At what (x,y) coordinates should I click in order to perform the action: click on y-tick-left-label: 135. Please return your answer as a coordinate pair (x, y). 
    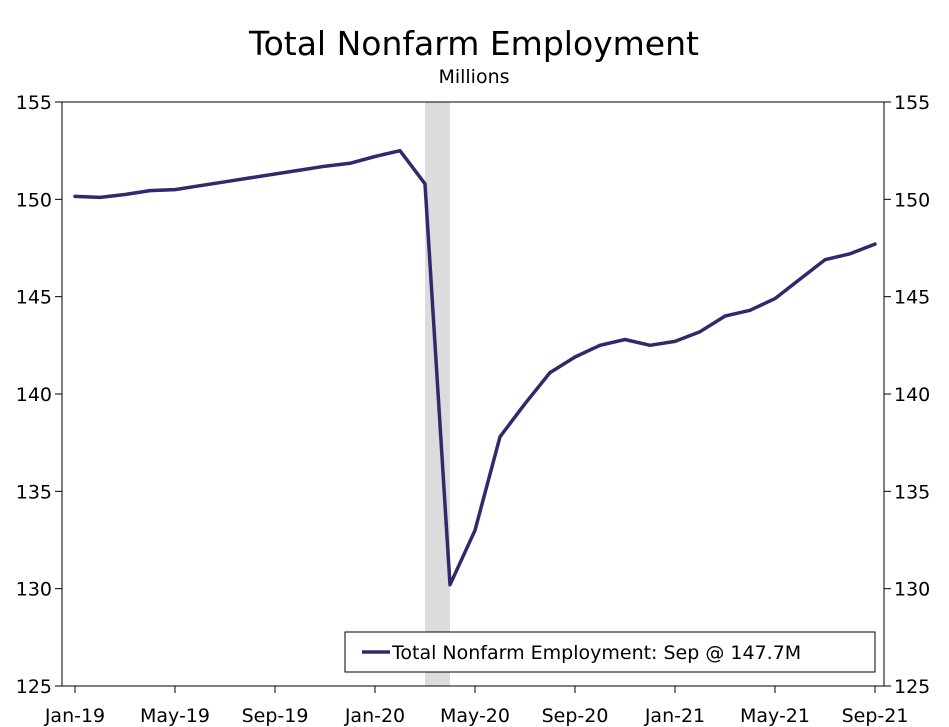
    Looking at the image, I should click on (34, 492).